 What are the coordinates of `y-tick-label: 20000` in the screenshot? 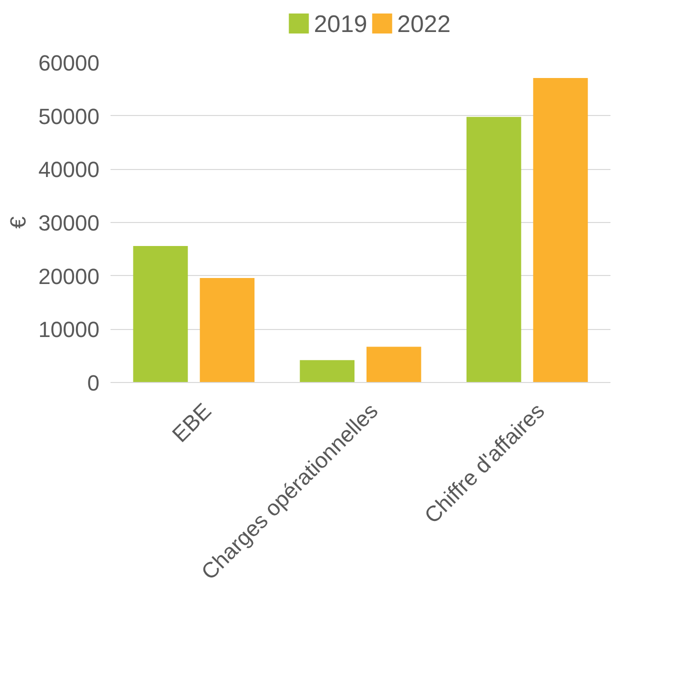 It's located at (69, 276).